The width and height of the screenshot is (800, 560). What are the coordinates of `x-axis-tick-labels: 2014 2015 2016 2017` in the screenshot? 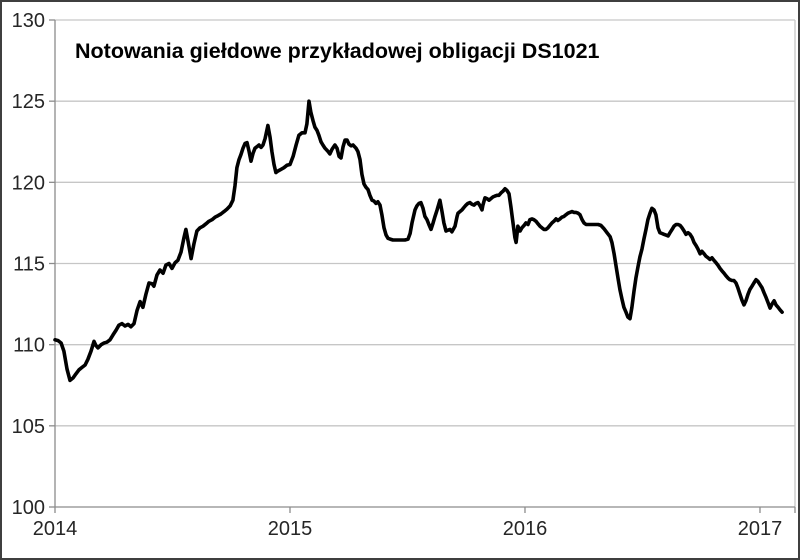 It's located at (407, 529).